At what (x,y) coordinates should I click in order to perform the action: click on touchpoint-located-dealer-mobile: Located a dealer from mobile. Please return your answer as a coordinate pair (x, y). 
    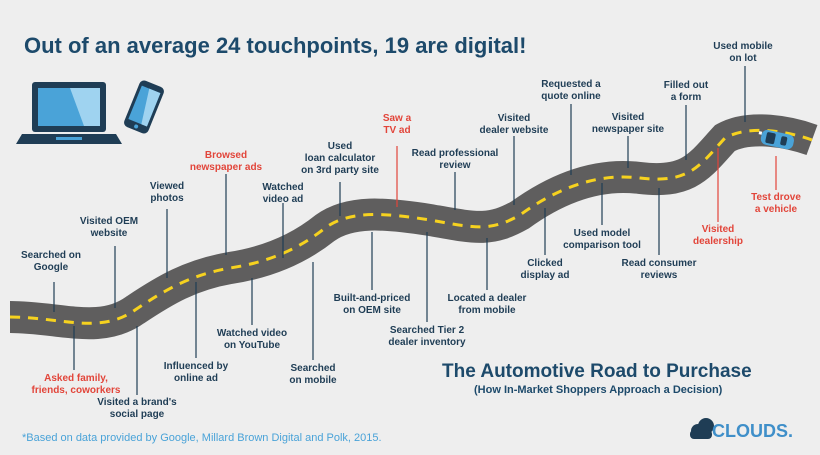
    Looking at the image, I should click on (487, 304).